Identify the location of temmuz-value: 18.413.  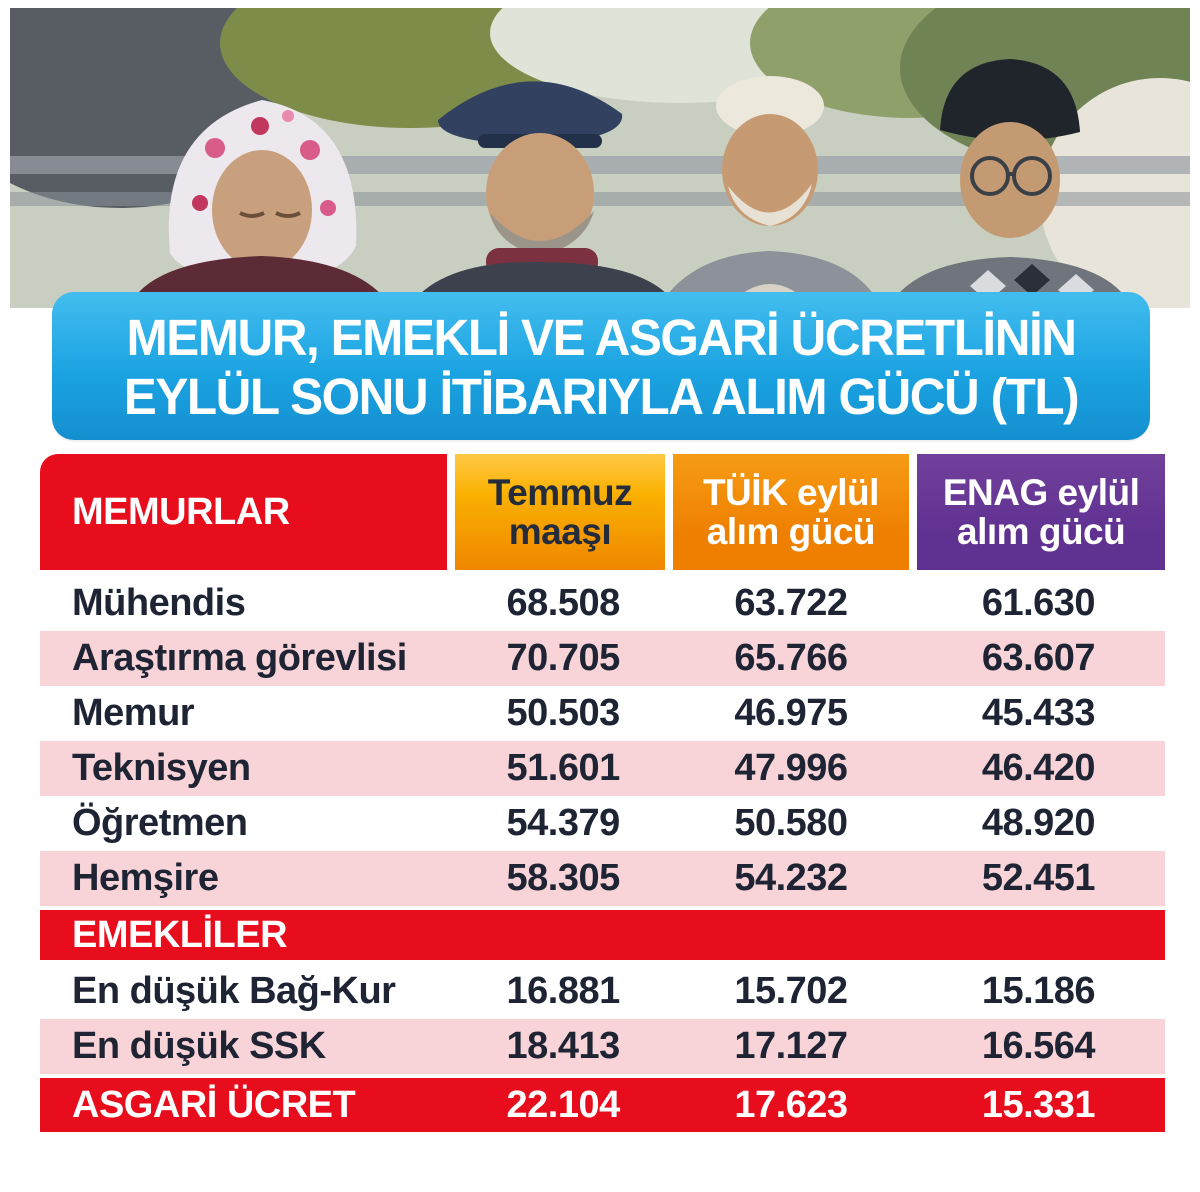
(563, 1046).